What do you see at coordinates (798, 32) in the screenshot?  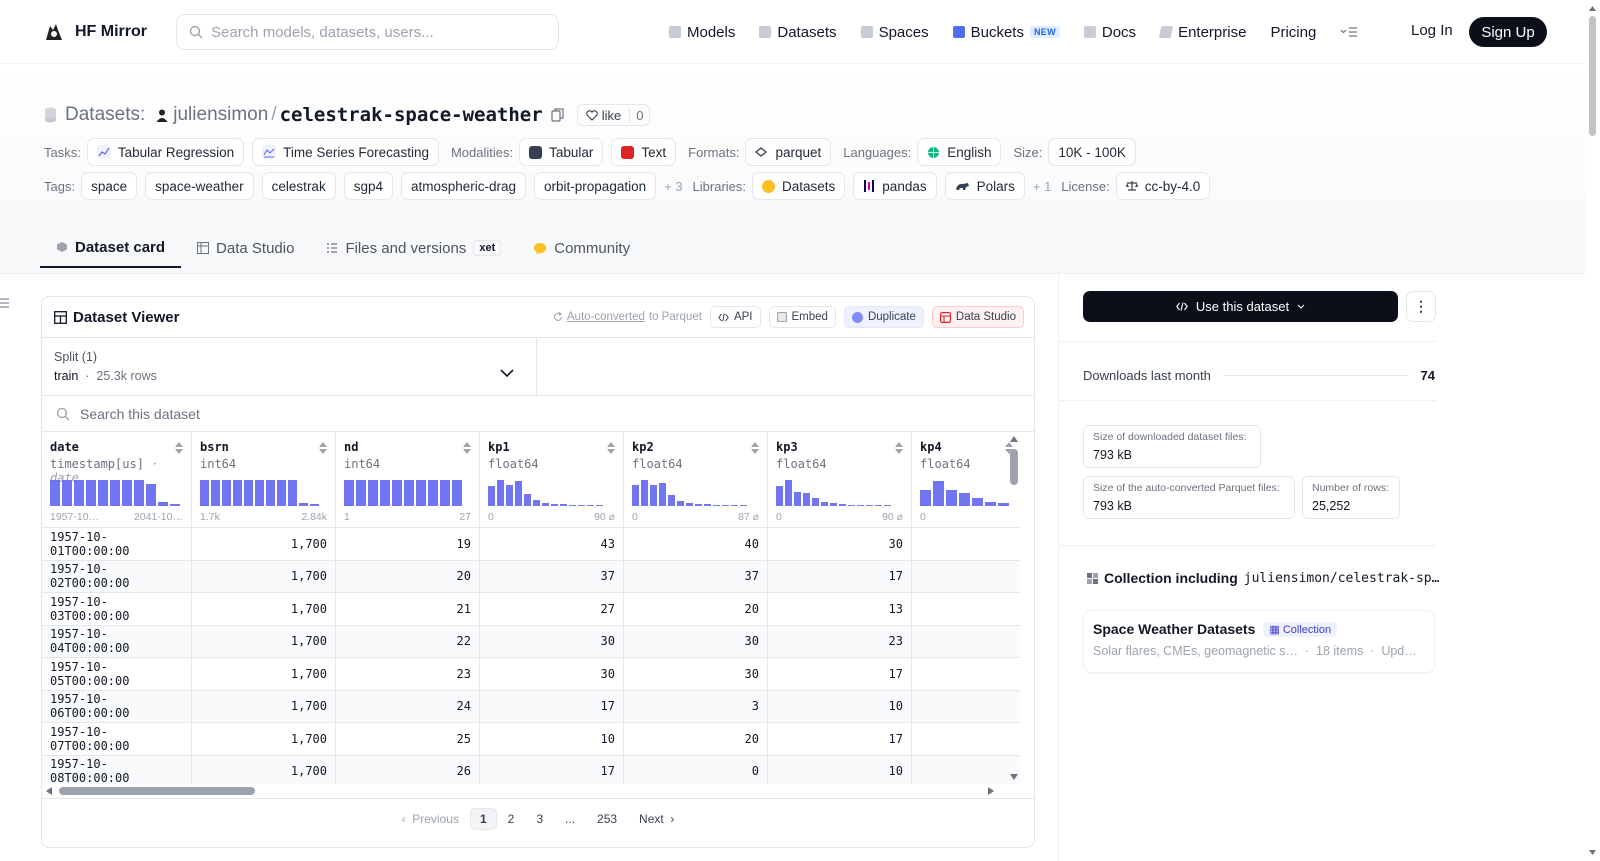 I see `nav-datasets: Datasets` at bounding box center [798, 32].